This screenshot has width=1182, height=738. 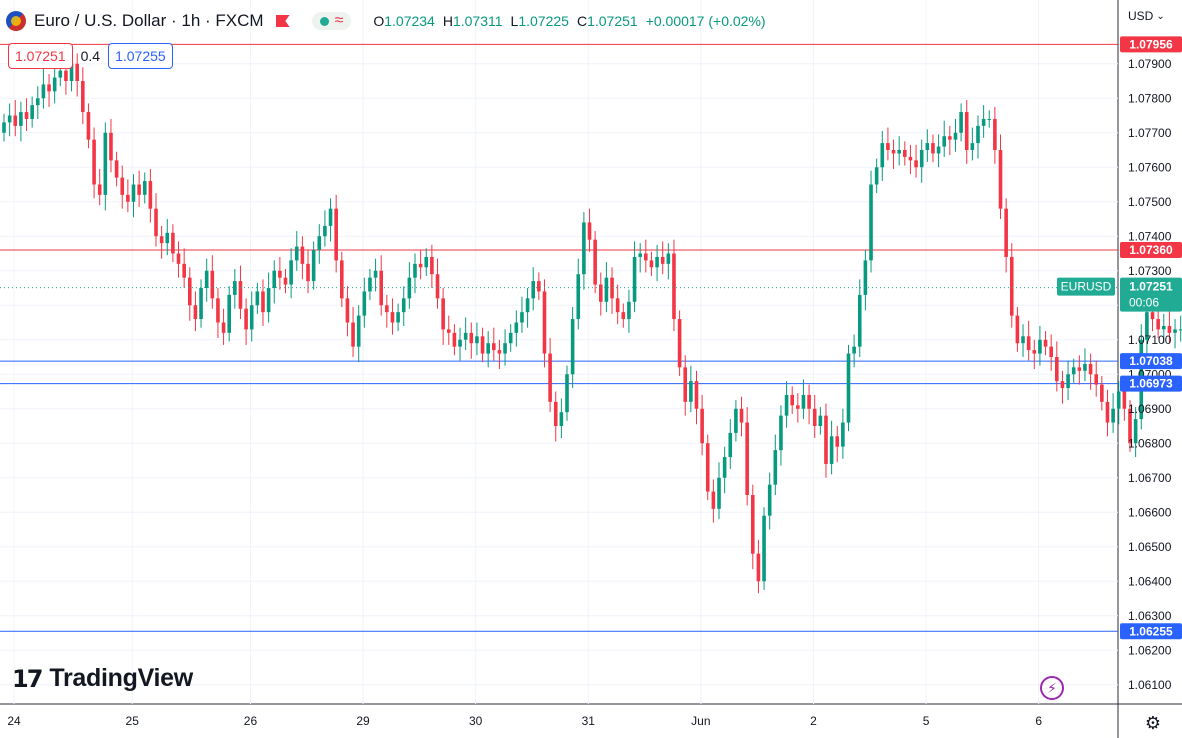 What do you see at coordinates (1160, 16) in the screenshot?
I see `chevron-down-icon: ⌄` at bounding box center [1160, 16].